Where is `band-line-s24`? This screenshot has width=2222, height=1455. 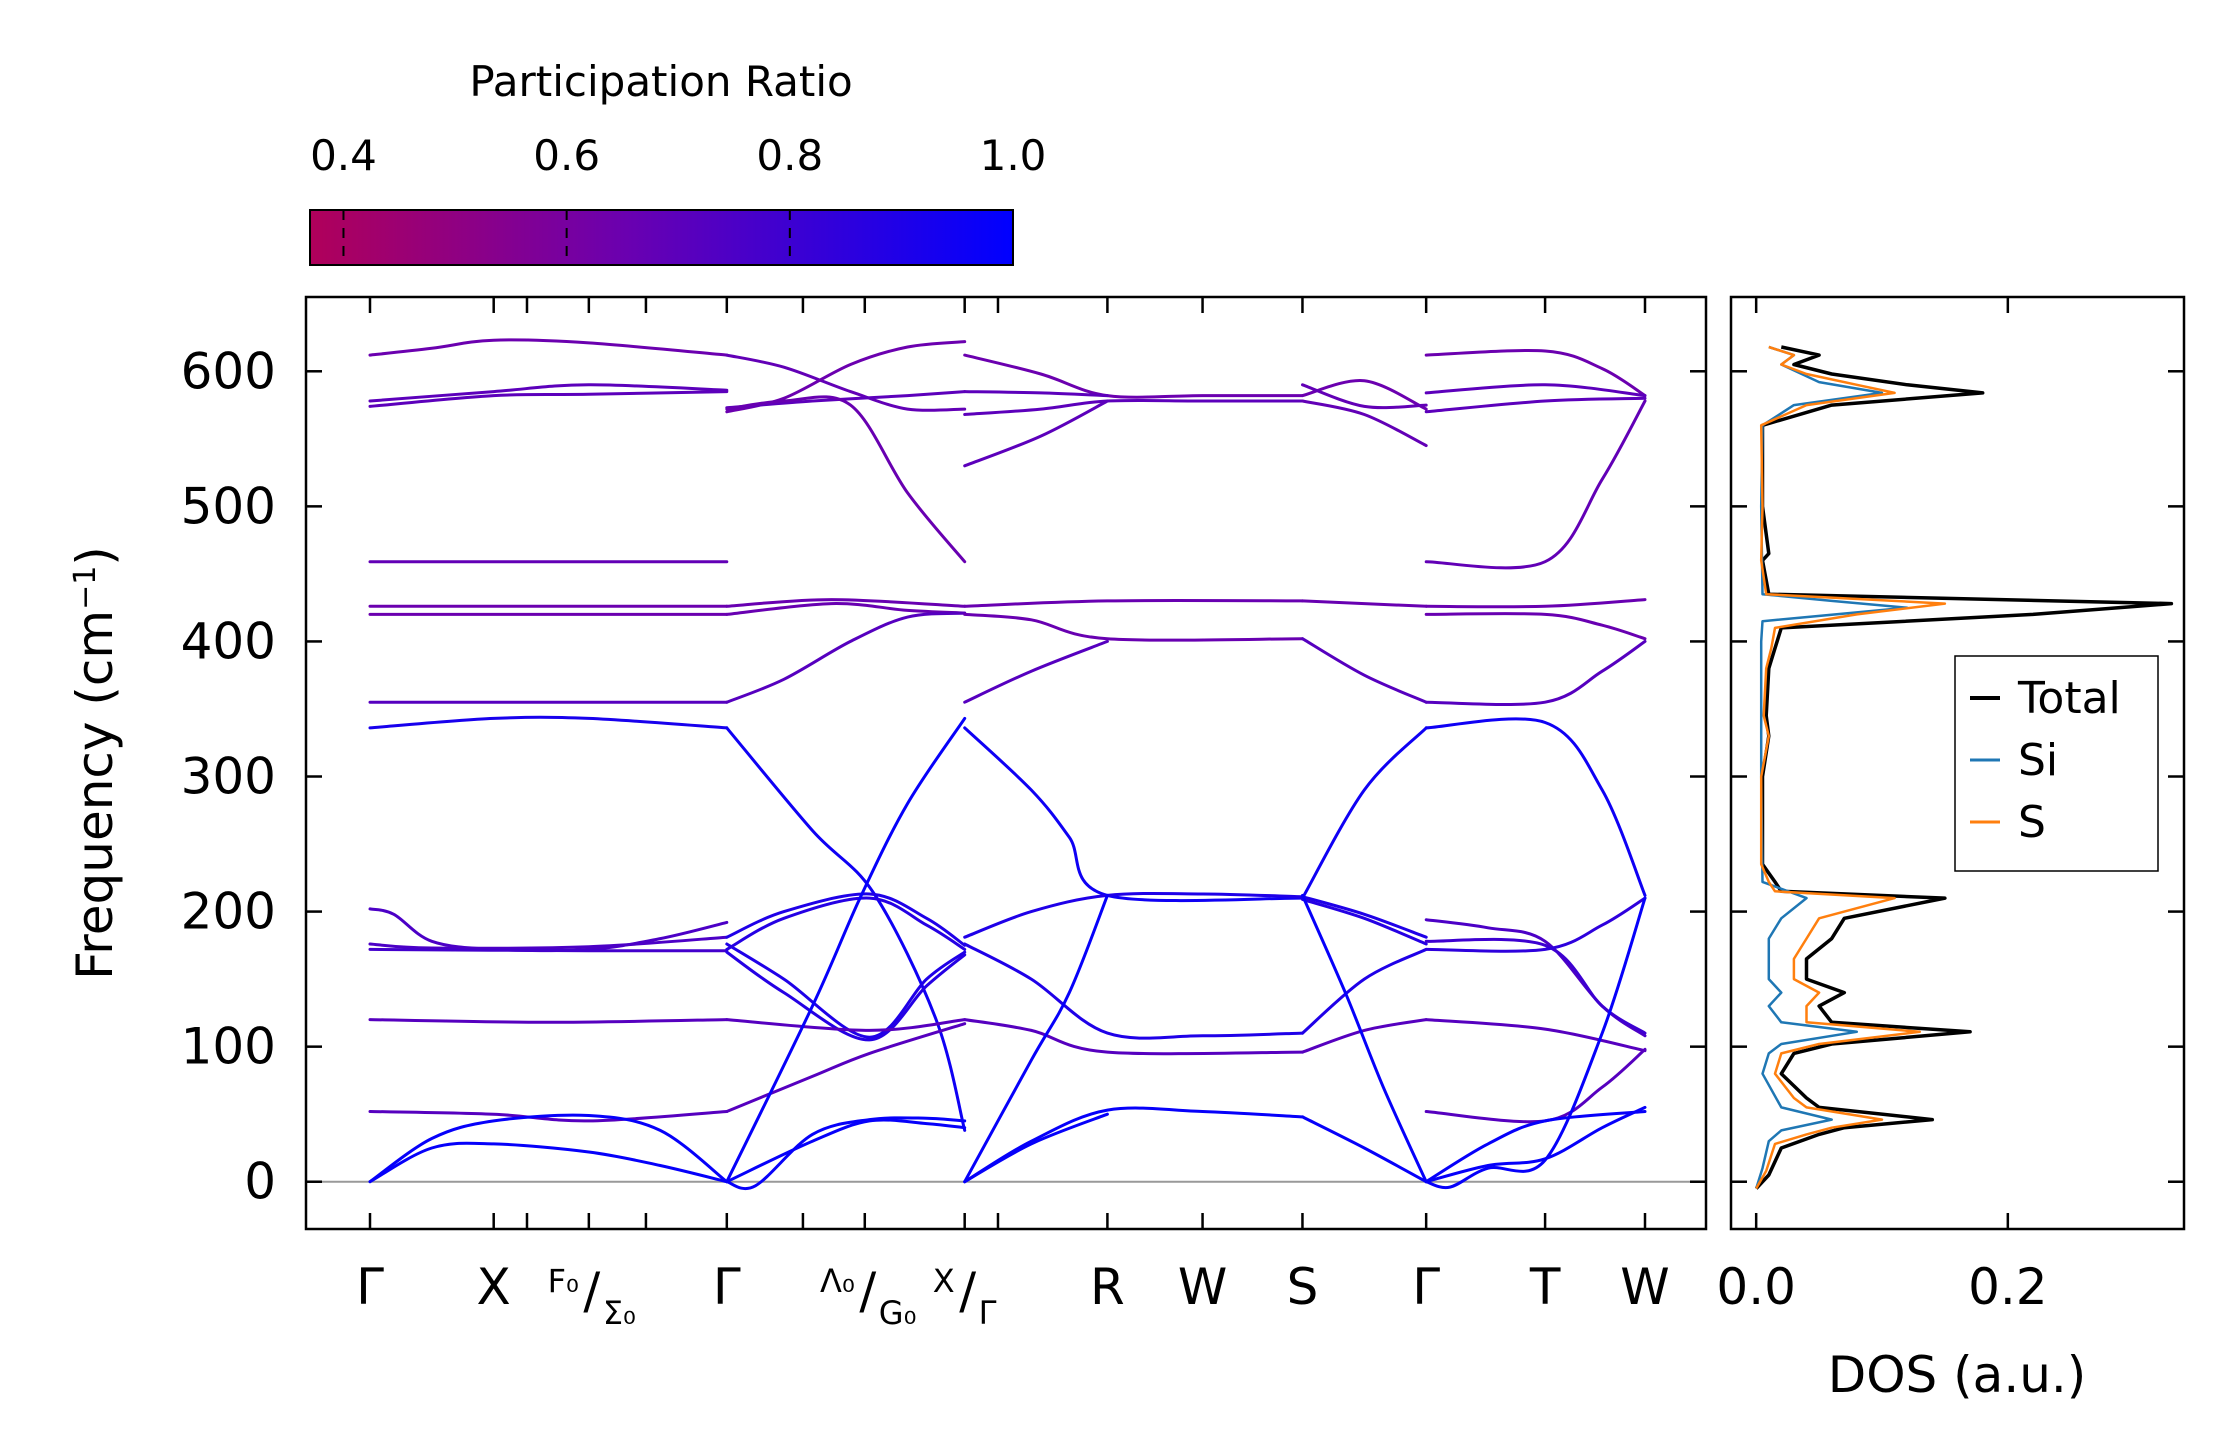
band-line-s24 is located at coordinates (846, 919).